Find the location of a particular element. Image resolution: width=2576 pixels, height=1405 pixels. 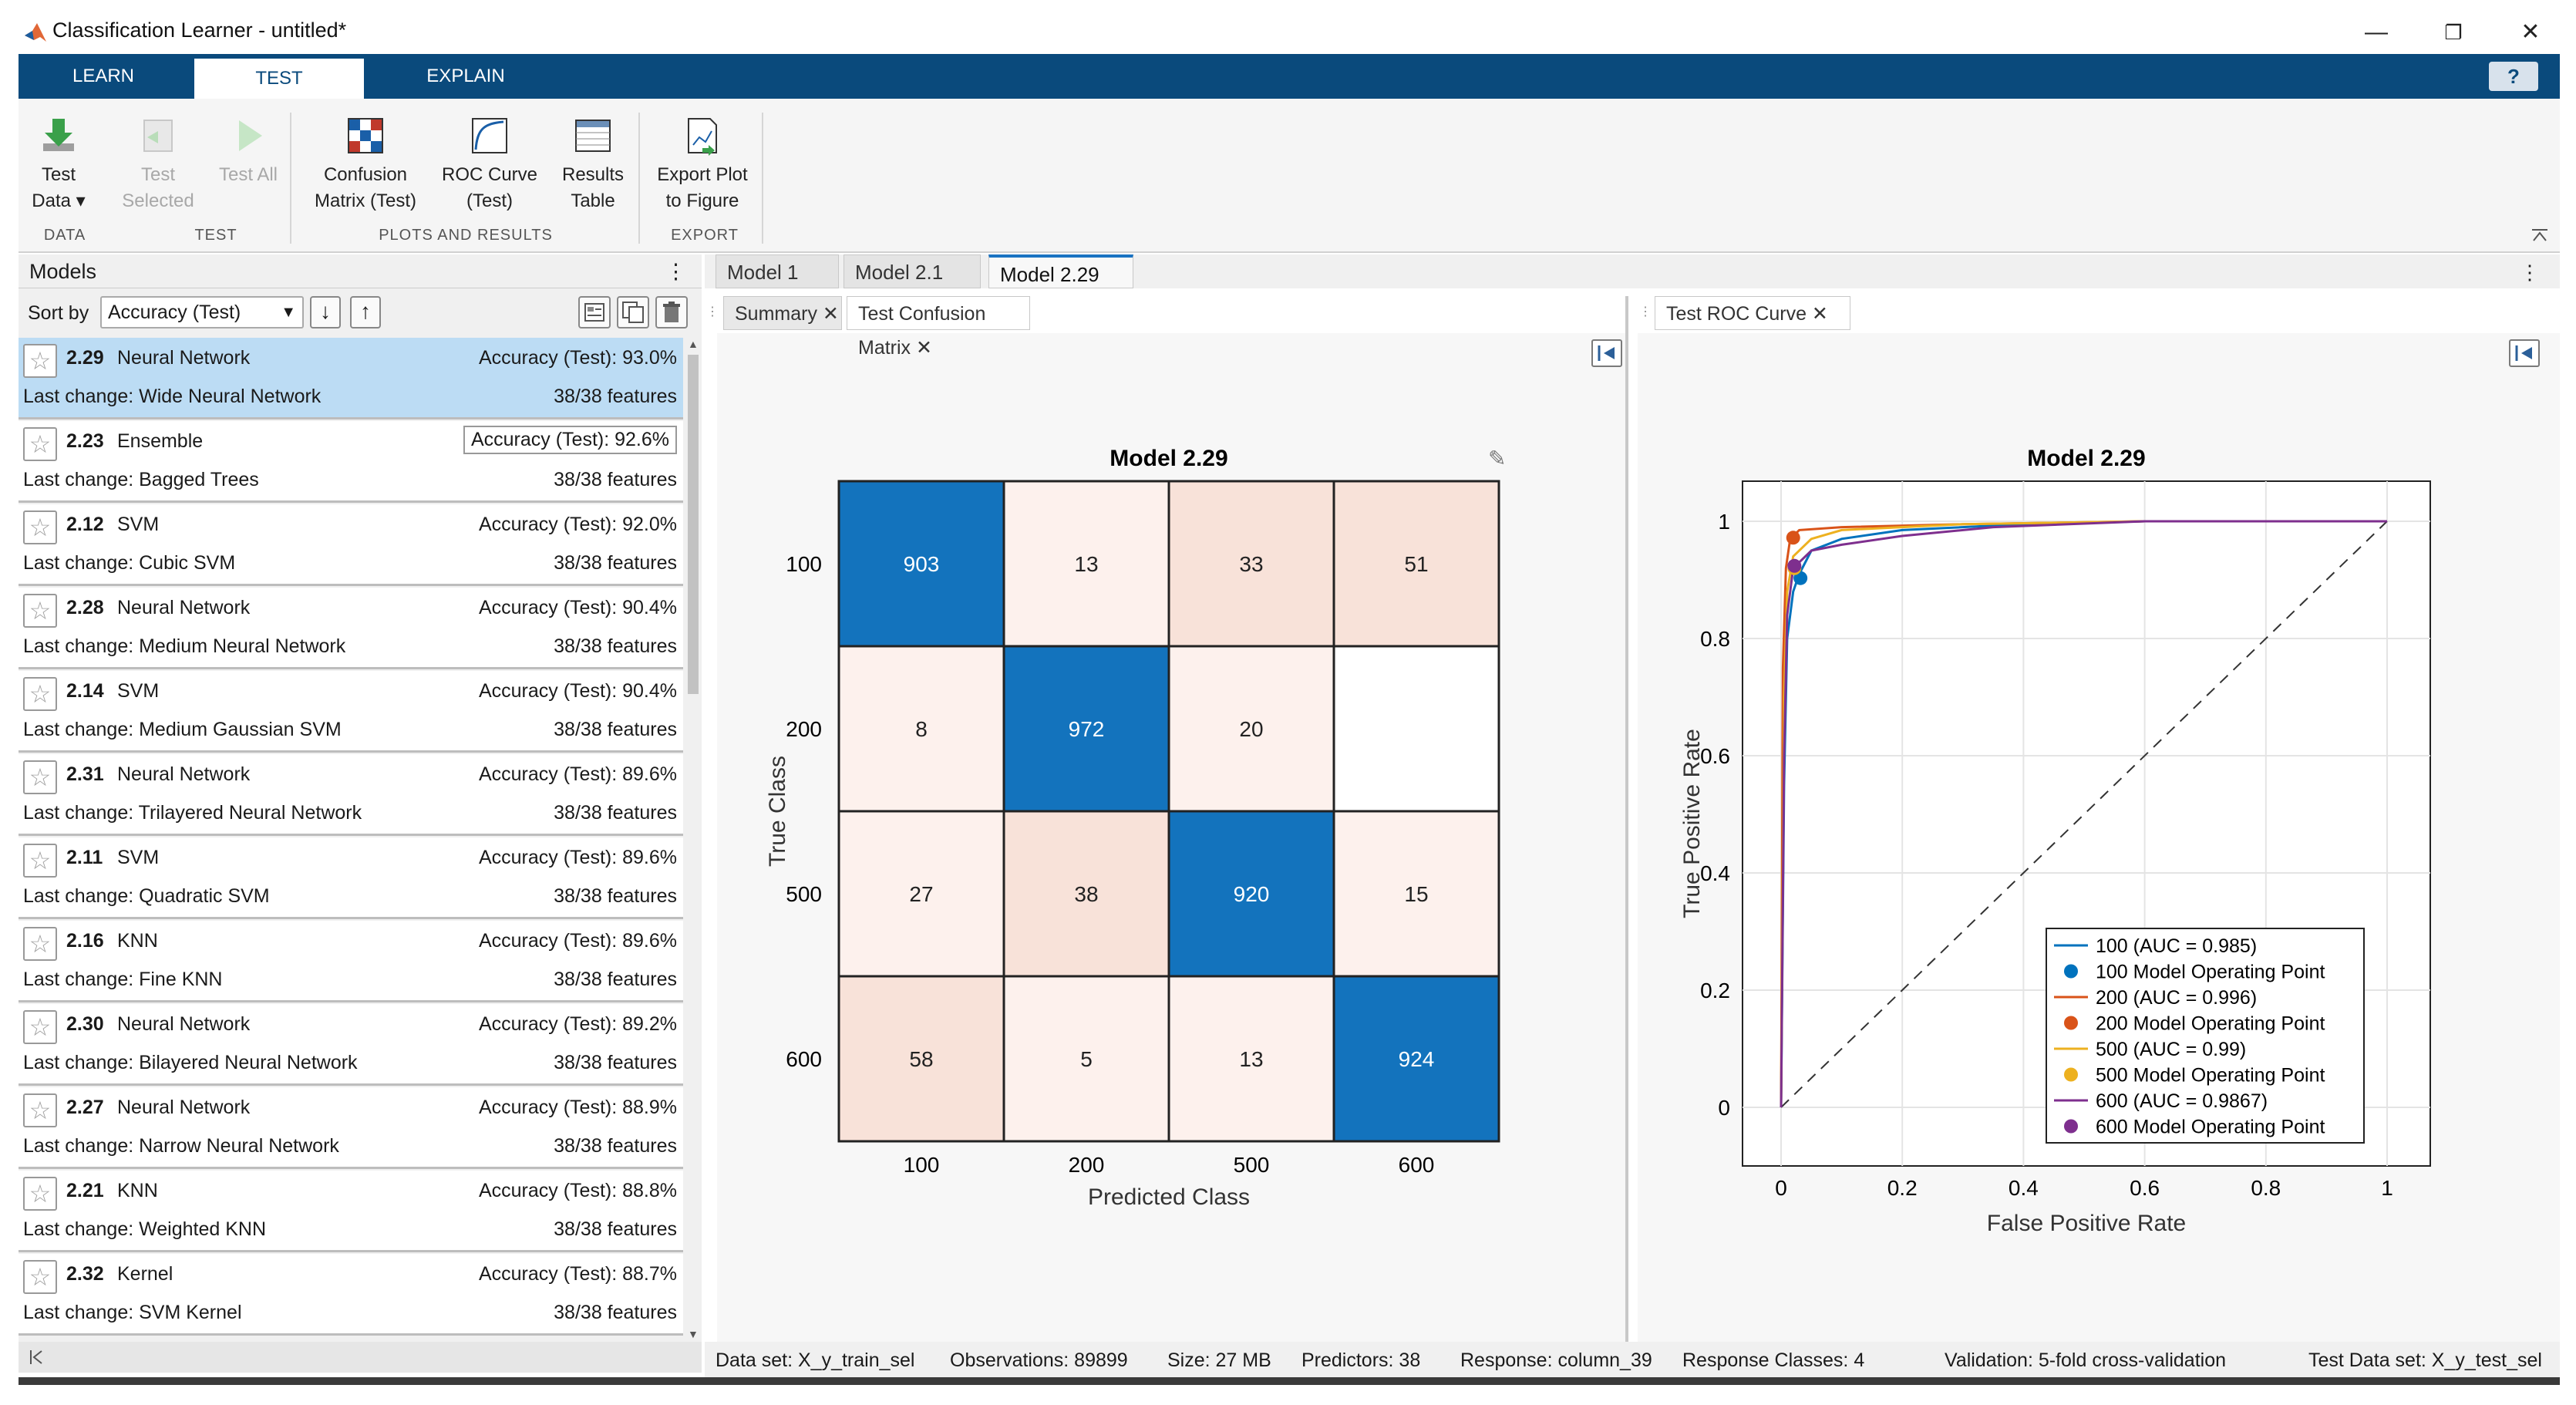

tab-test: TEST is located at coordinates (279, 79).